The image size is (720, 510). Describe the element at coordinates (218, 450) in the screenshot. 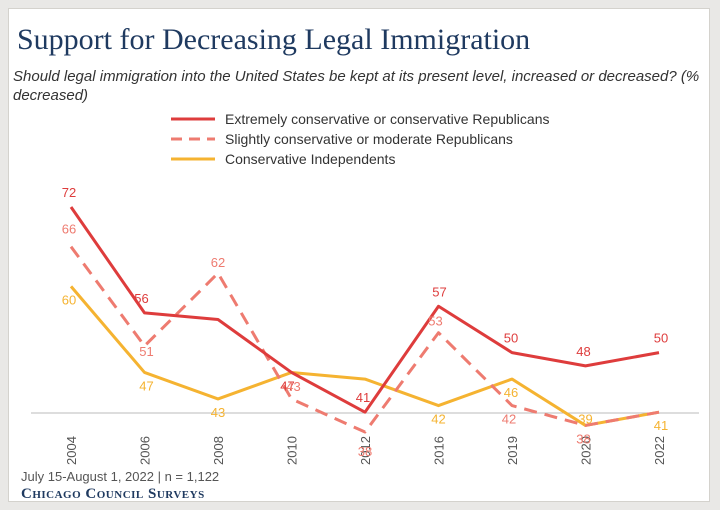

I see `x-tick-label-2008: 2008` at that location.